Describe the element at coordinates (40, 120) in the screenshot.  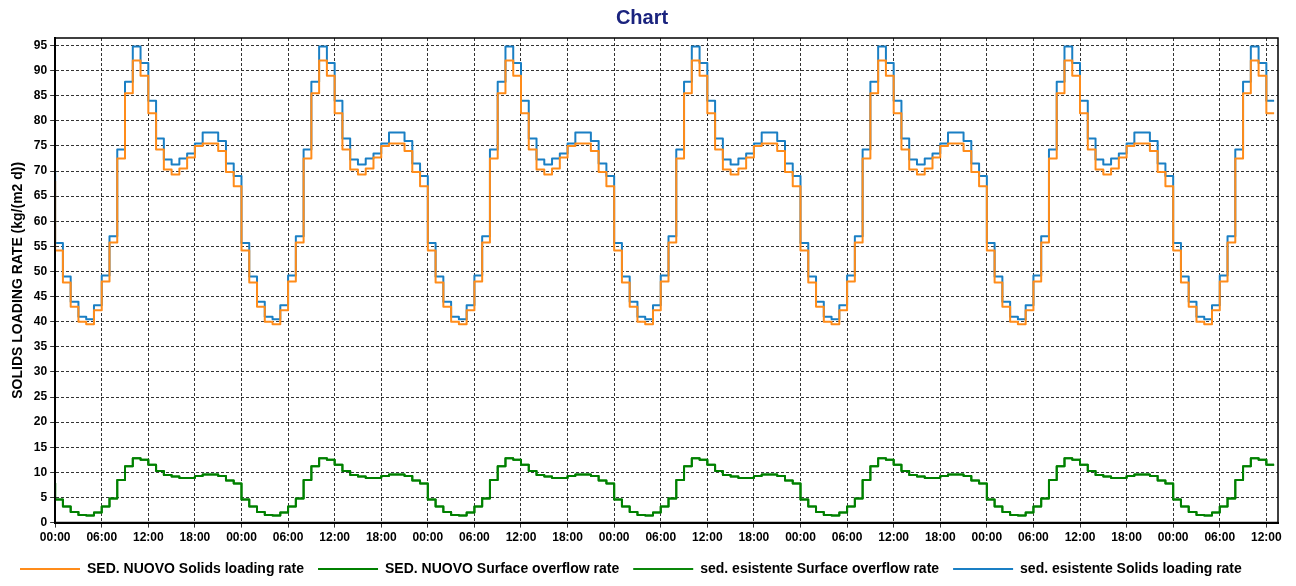
I see `y-tick-label: 80` at that location.